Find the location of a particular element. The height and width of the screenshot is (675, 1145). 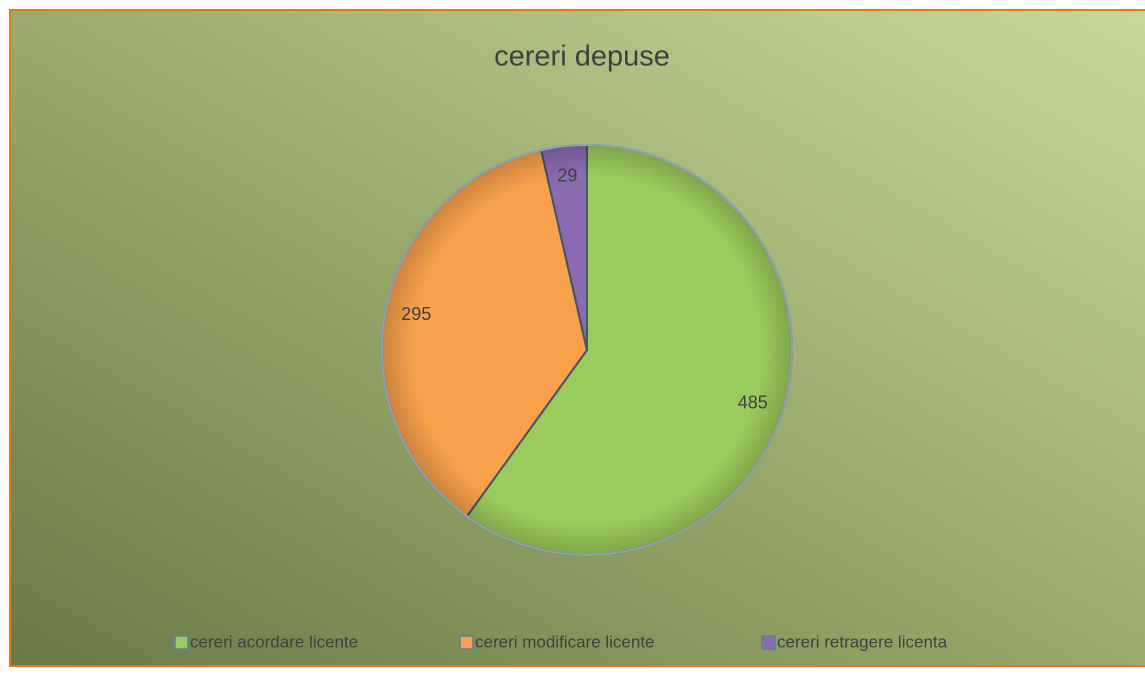

legend-label: cereri acordare licente is located at coordinates (274, 641).